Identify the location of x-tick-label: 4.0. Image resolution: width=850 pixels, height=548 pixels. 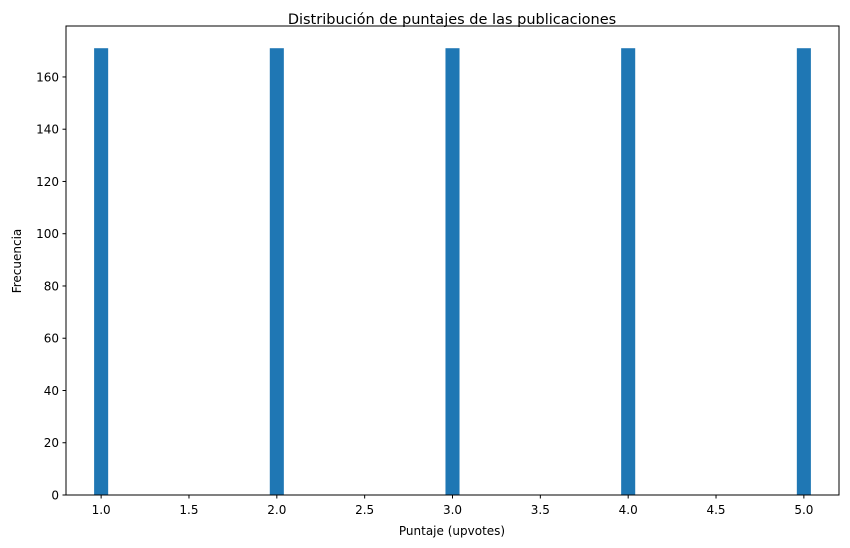
(628, 510).